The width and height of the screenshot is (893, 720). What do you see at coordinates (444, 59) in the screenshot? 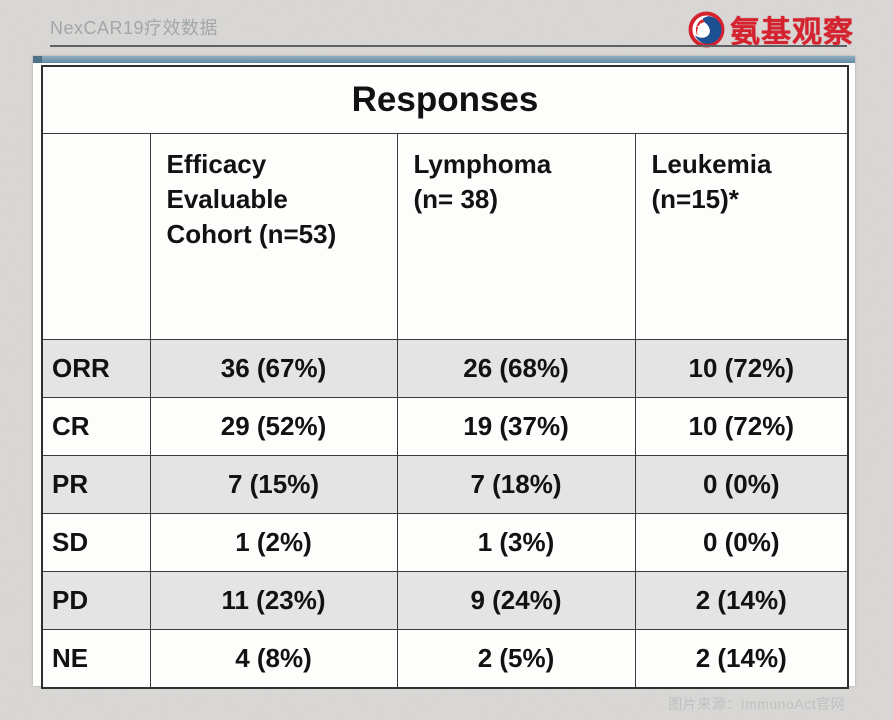
I see `figure-top-bar` at bounding box center [444, 59].